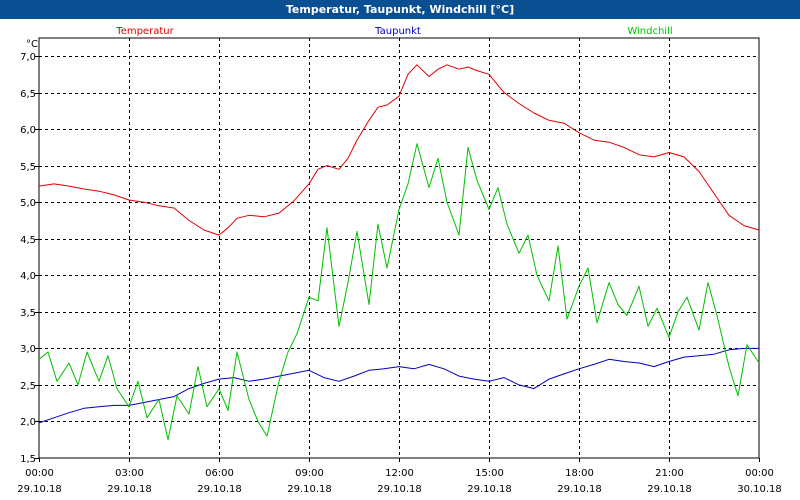 The height and width of the screenshot is (500, 800). I want to click on y-axis-unit: °C, so click(32, 44).